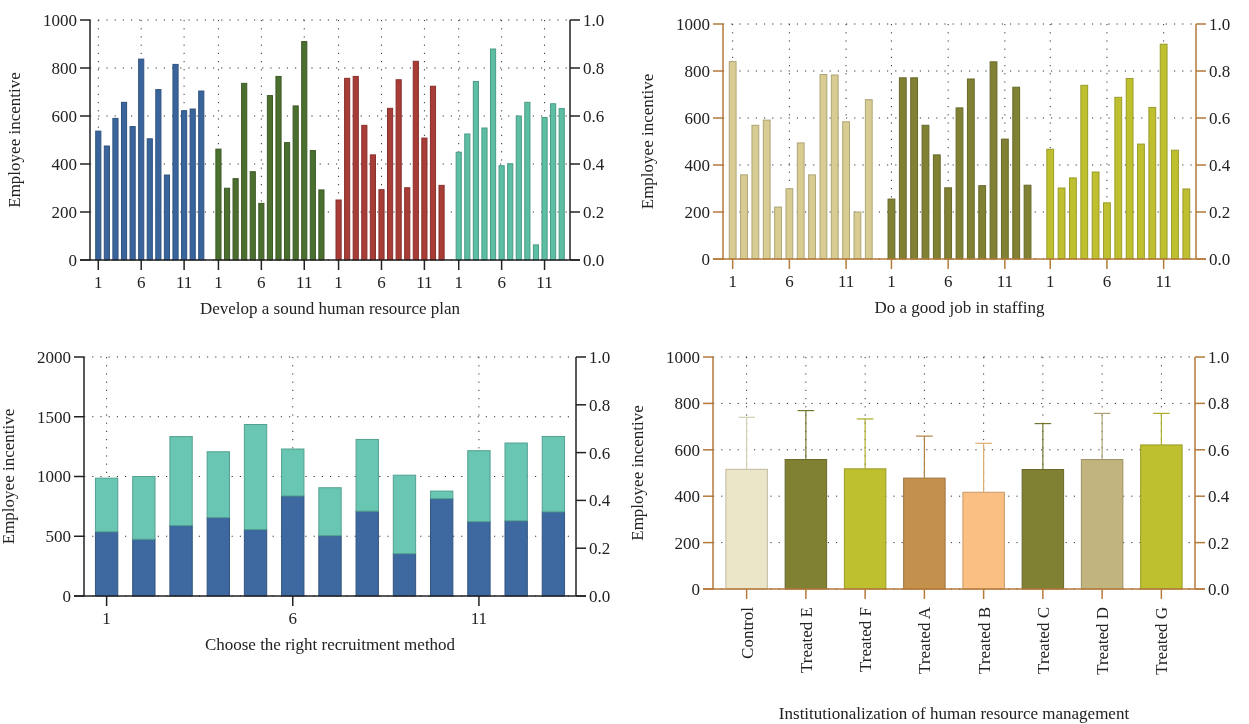 The width and height of the screenshot is (1249, 724). Describe the element at coordinates (1043, 640) in the screenshot. I see `x-tick-label: Treated C` at that location.